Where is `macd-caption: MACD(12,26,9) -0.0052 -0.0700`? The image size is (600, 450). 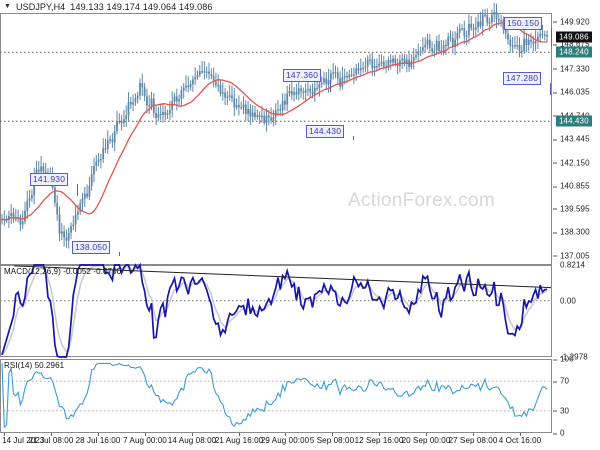 macd-caption: MACD(12,26,9) -0.0052 -0.0700 is located at coordinates (63, 271).